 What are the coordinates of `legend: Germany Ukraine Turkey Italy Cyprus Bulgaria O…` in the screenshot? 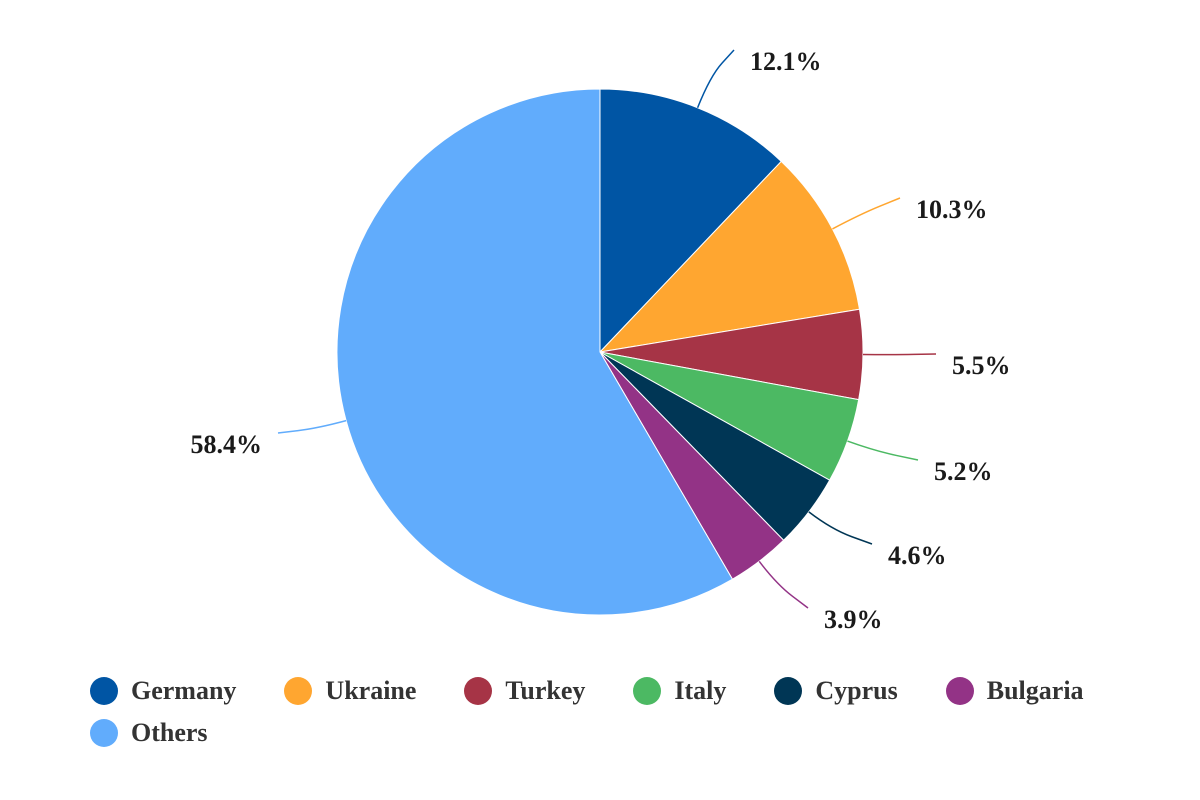 It's located at (620, 712).